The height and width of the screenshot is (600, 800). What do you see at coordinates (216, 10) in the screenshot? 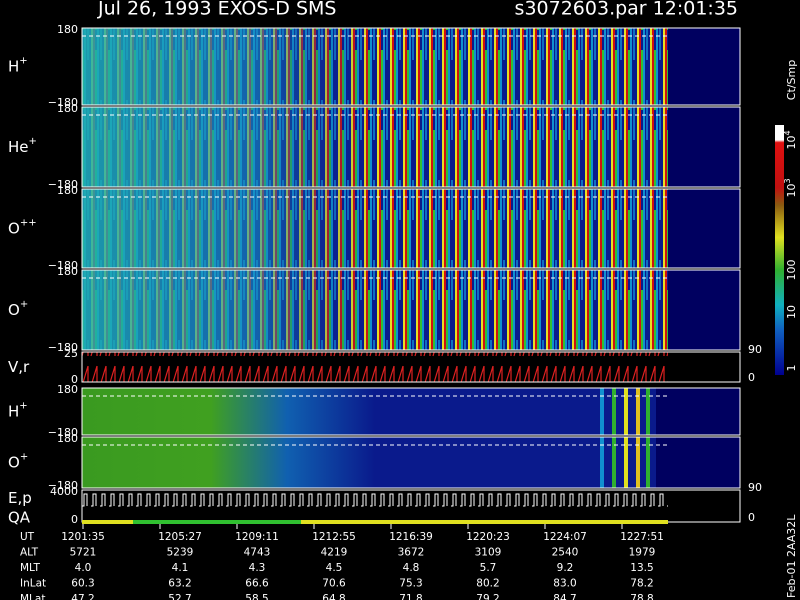
I see `title: Jul 26, 1993 EXOS-D SMS` at bounding box center [216, 10].